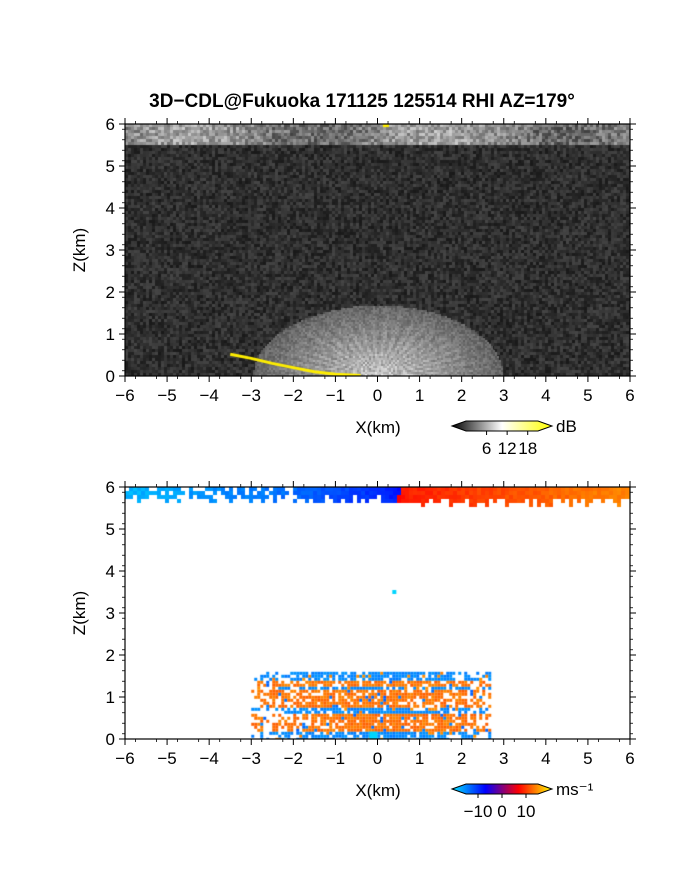  I want to click on colorbar-tick-label: 10, so click(526, 811).